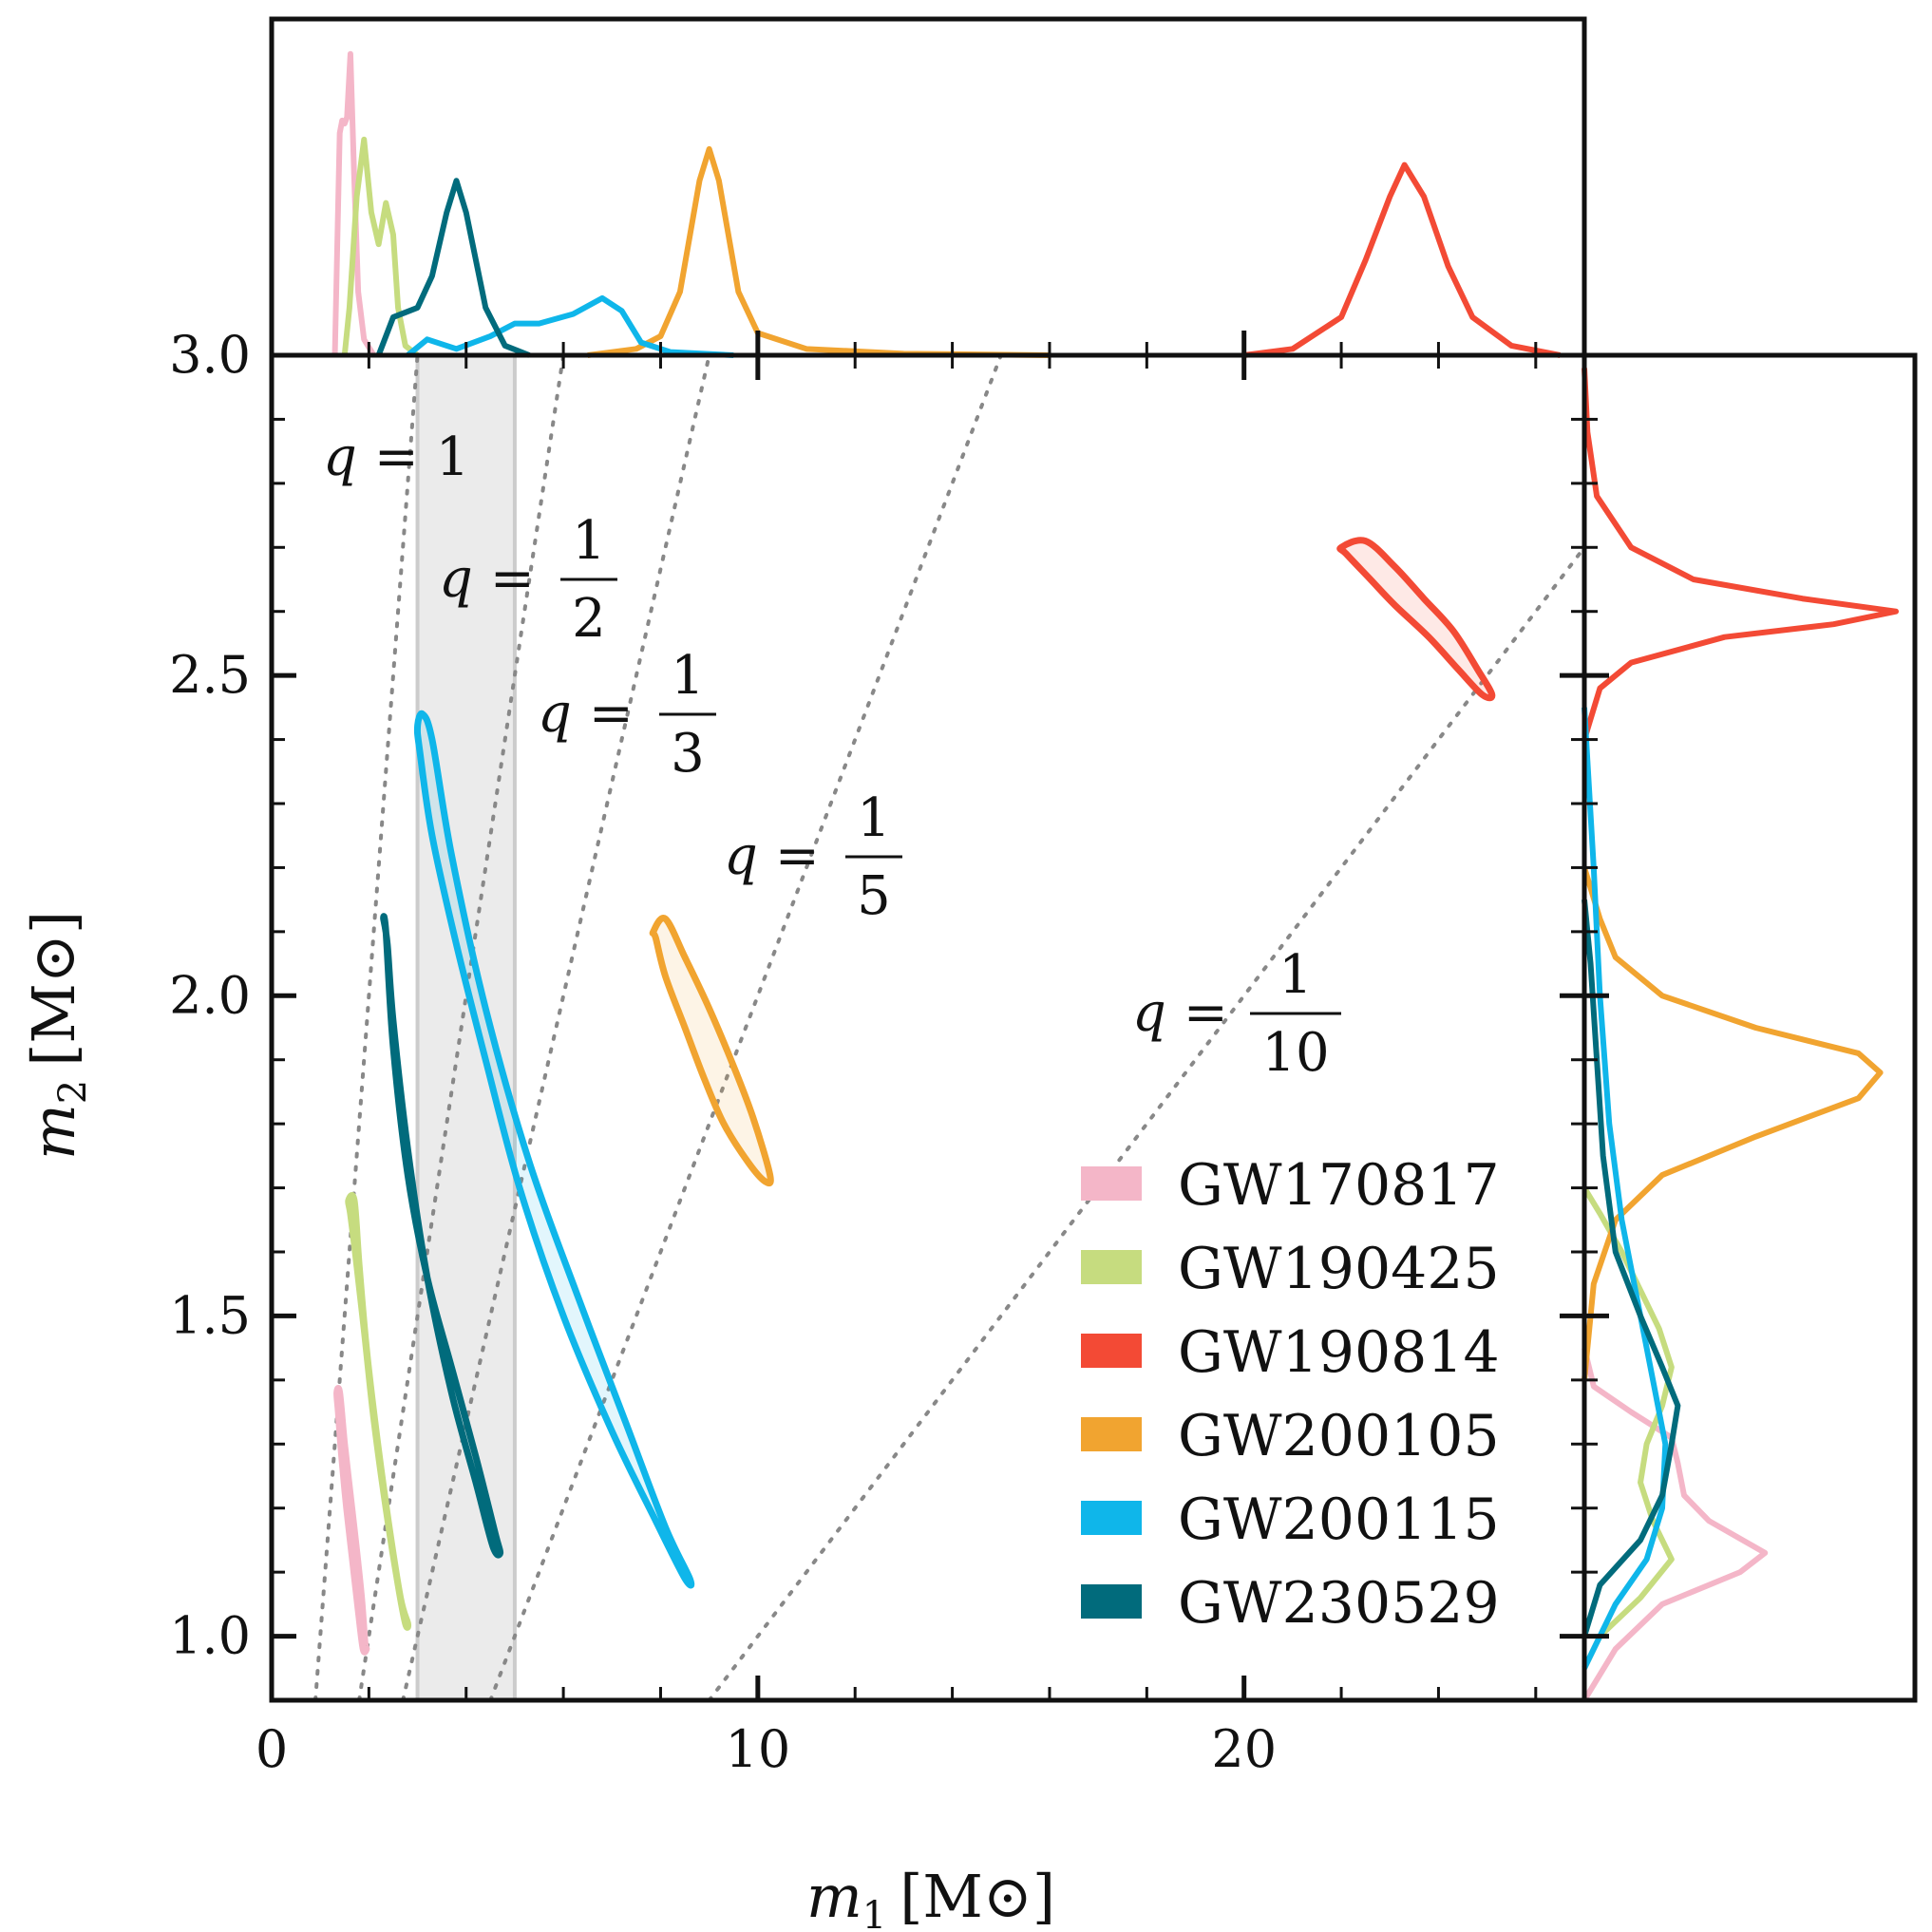 The image size is (1932, 1932). What do you see at coordinates (1244, 1749) in the screenshot?
I see `x-tick-label: 20` at bounding box center [1244, 1749].